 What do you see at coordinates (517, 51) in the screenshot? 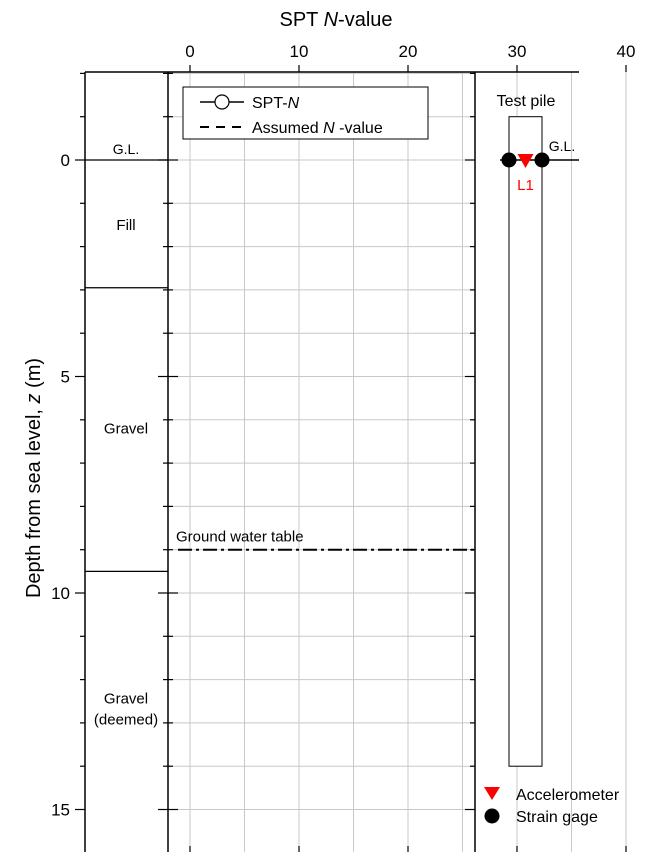
I see `top-tick-label: 30` at bounding box center [517, 51].